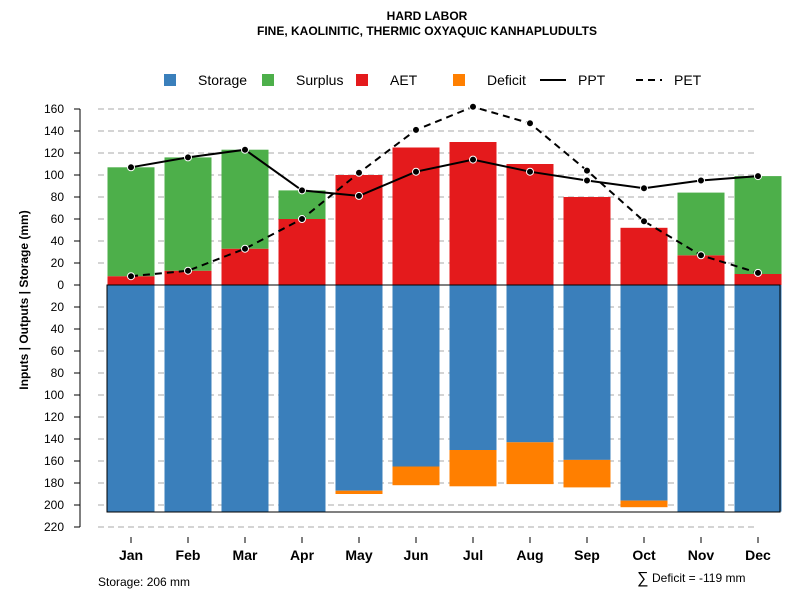  I want to click on y-tick-label: 120, so click(54, 417).